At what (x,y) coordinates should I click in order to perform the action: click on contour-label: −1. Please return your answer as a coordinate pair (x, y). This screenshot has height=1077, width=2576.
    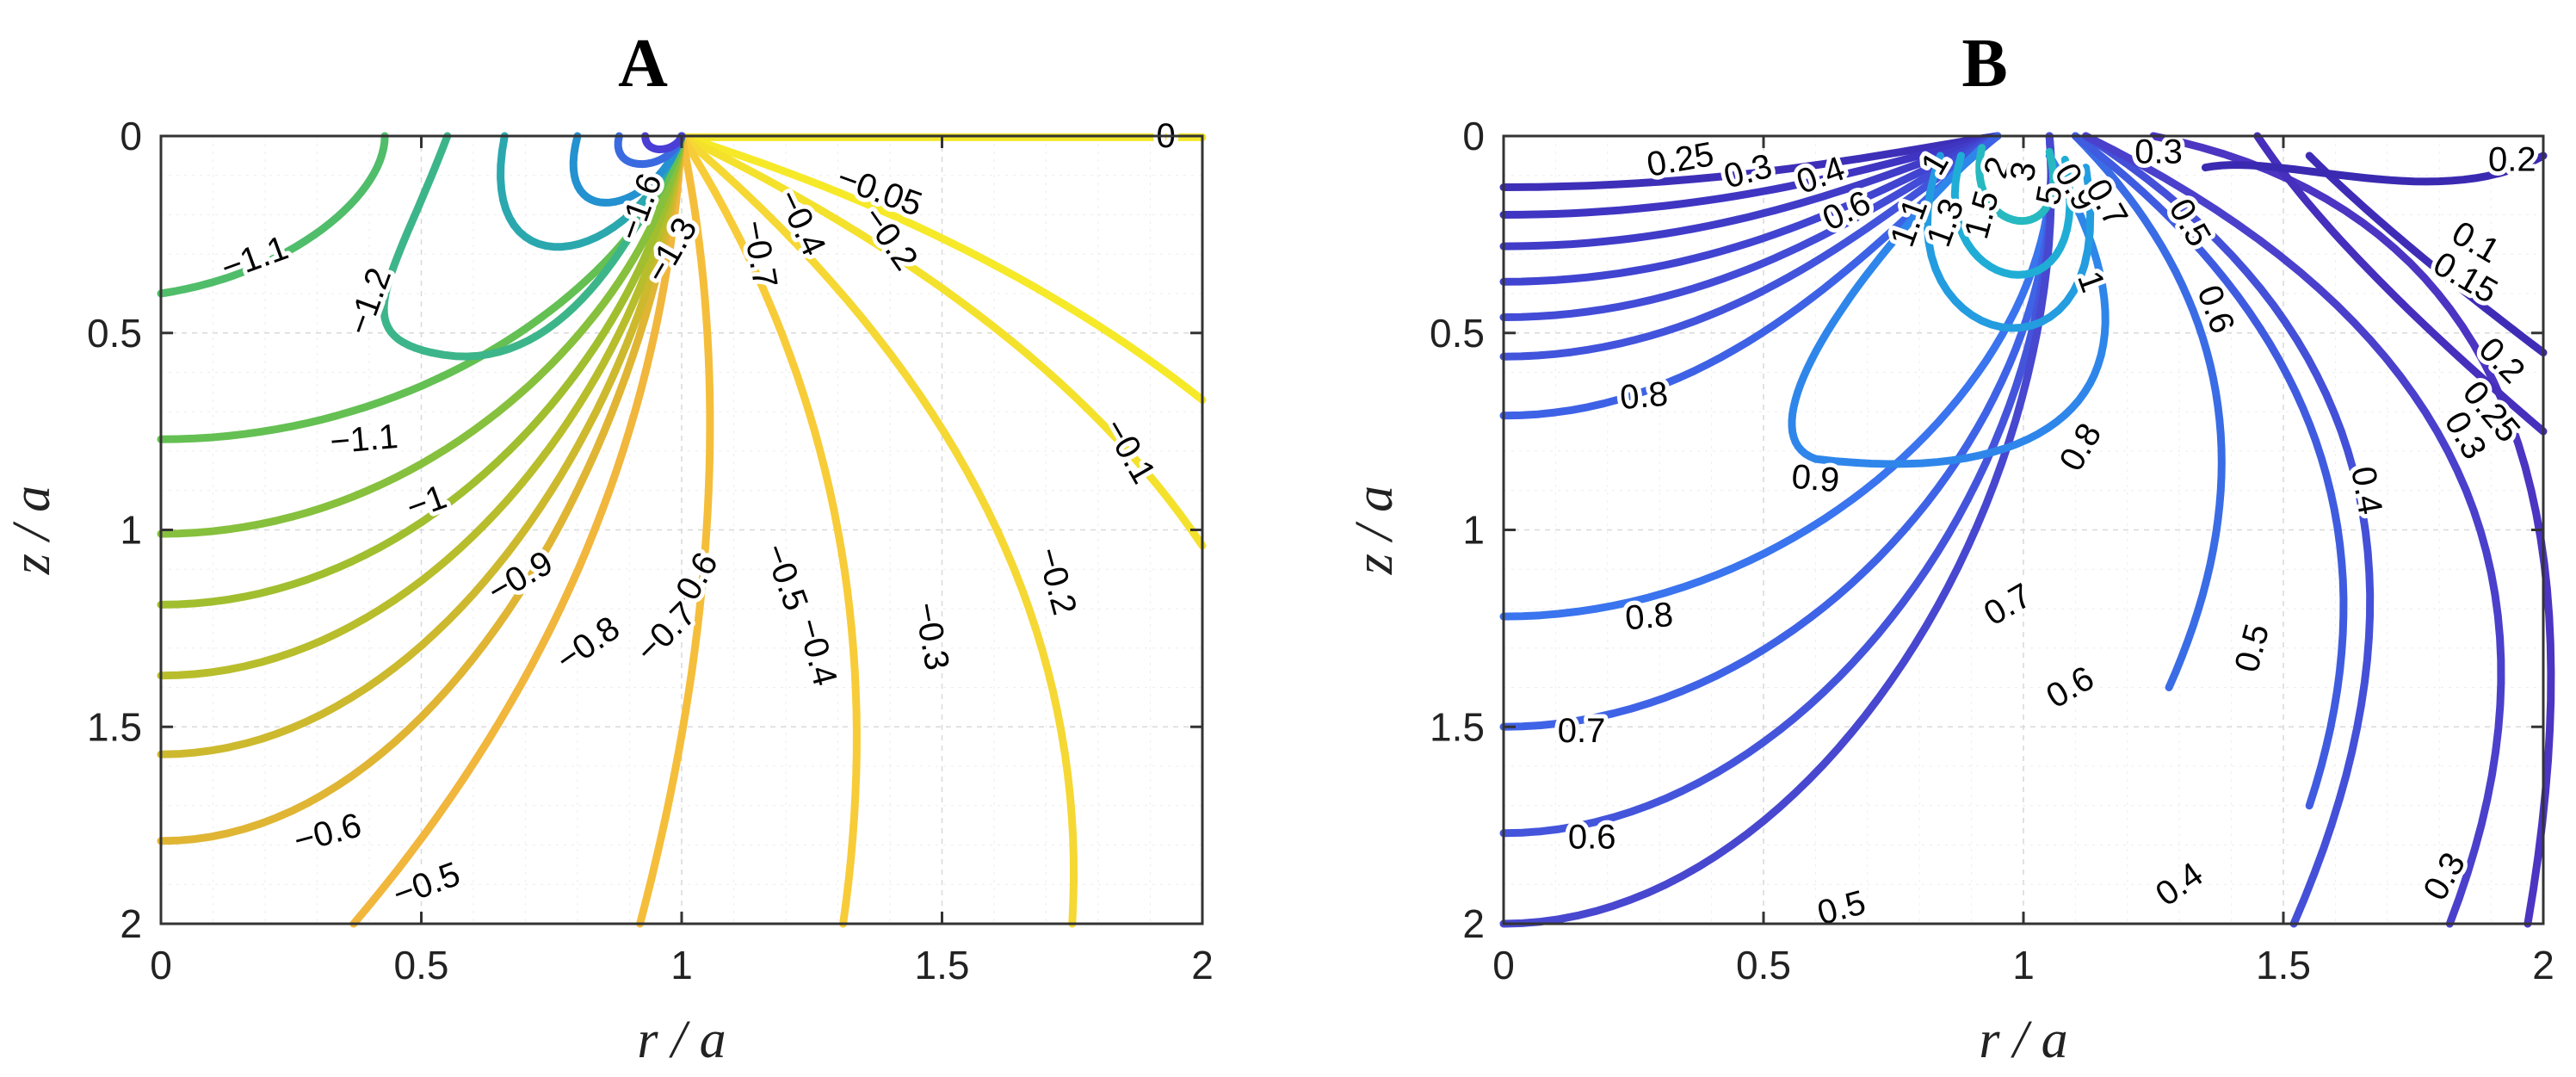
    Looking at the image, I should click on (427, 502).